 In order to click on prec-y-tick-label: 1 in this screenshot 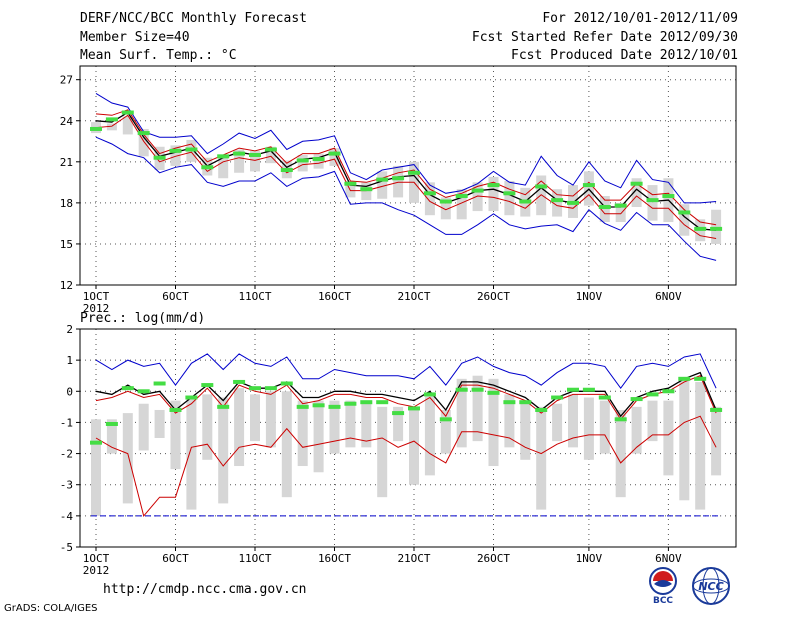, I will do `click(69, 360)`.